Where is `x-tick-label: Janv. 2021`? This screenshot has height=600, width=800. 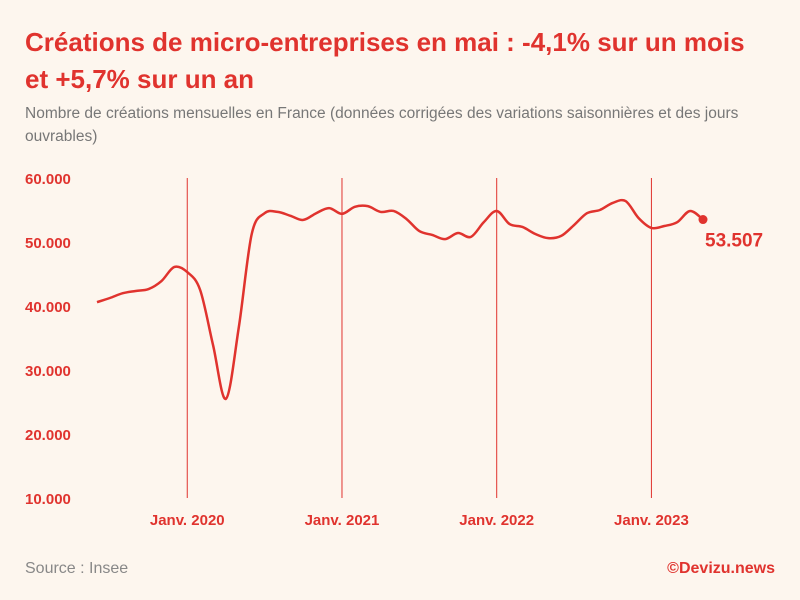
x-tick-label: Janv. 2021 is located at coordinates (342, 520).